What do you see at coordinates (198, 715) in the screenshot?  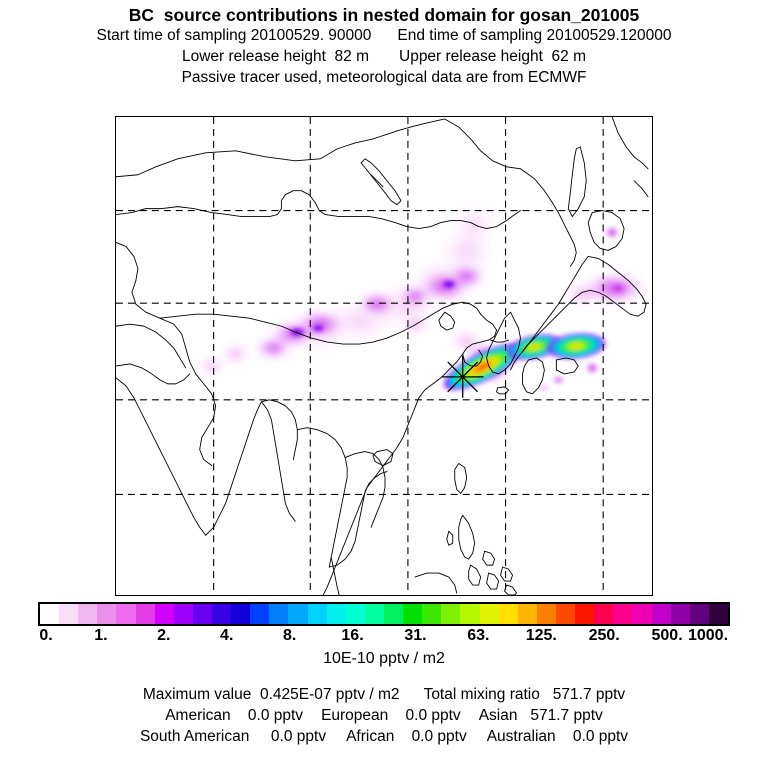 I see `region-label-american: American` at bounding box center [198, 715].